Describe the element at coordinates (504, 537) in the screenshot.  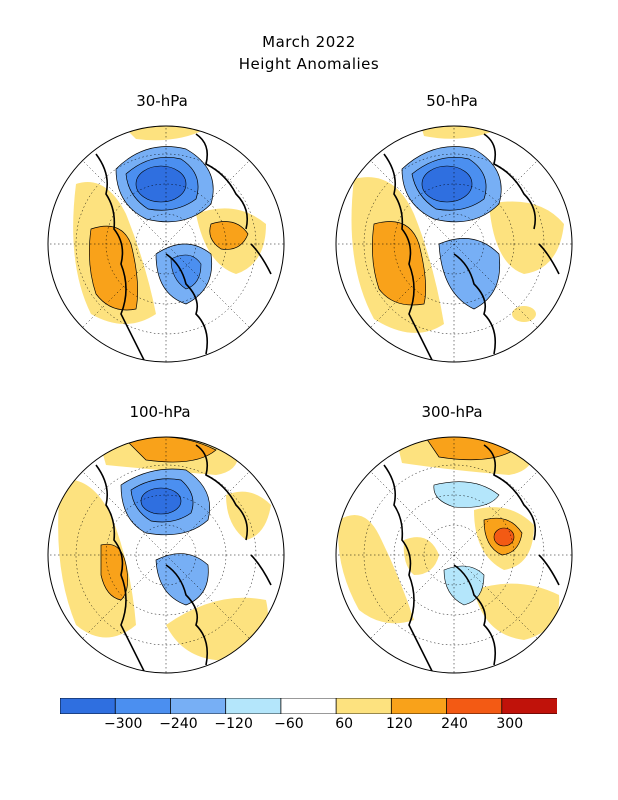
I see `positive-anomaly-core` at that location.